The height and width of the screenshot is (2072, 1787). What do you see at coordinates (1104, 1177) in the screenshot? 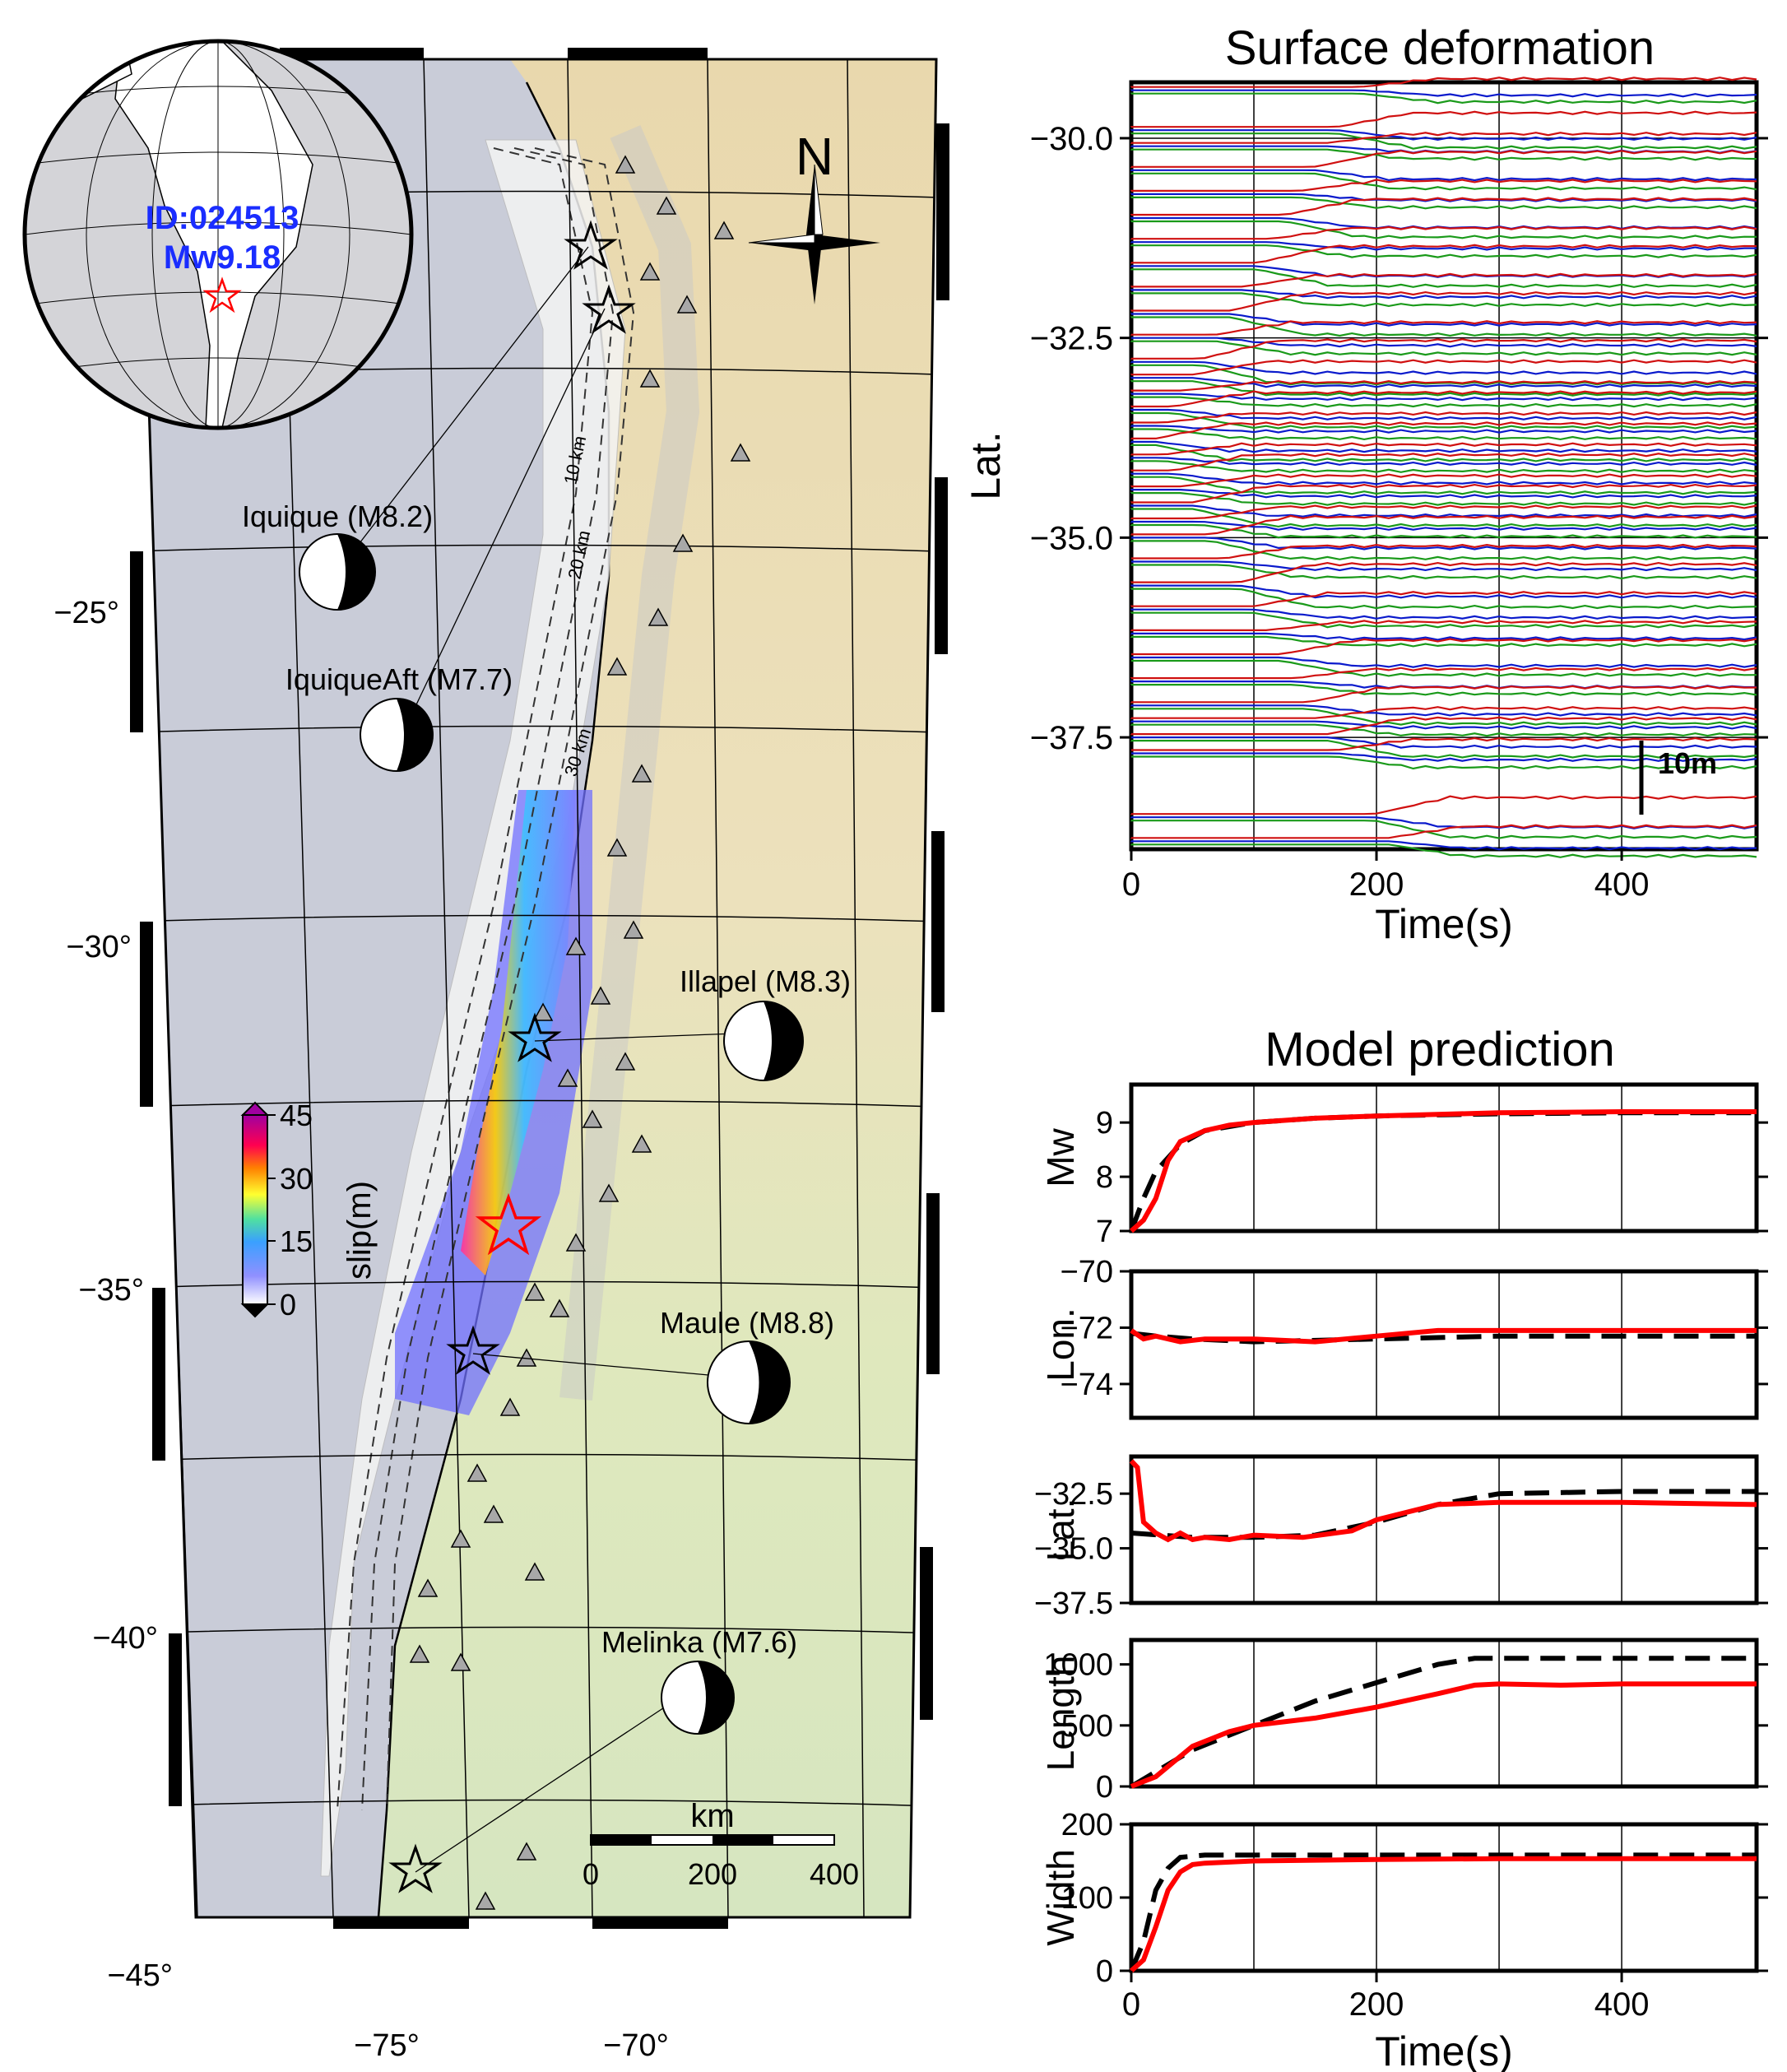
I see `model-ytick-label: 8` at bounding box center [1104, 1177].